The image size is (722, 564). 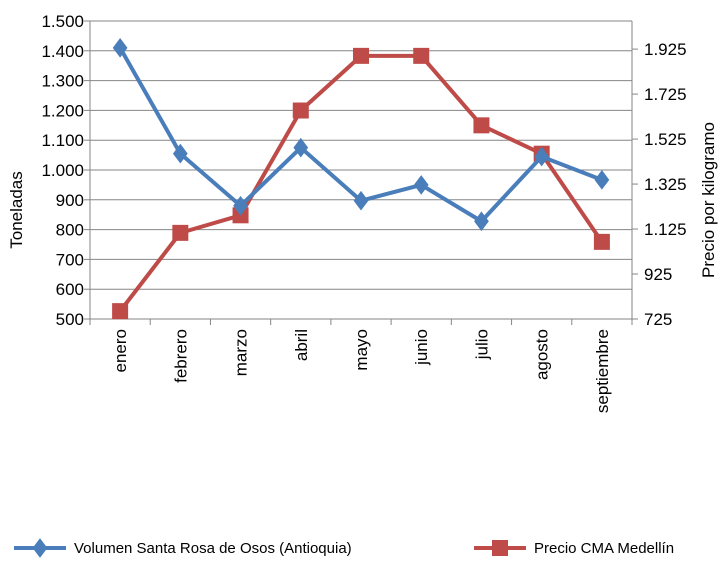 I want to click on y-tick-label-left: 1.300, so click(x=62, y=81).